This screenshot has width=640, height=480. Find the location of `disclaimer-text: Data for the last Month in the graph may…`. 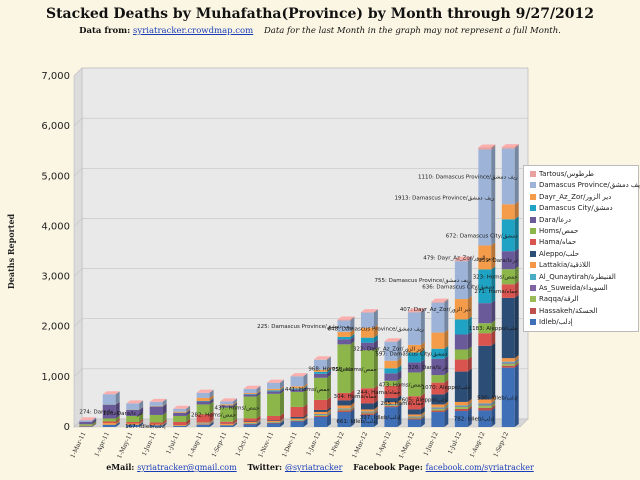

disclaimer-text: Data for the last Month in the graph may… is located at coordinates (412, 31).